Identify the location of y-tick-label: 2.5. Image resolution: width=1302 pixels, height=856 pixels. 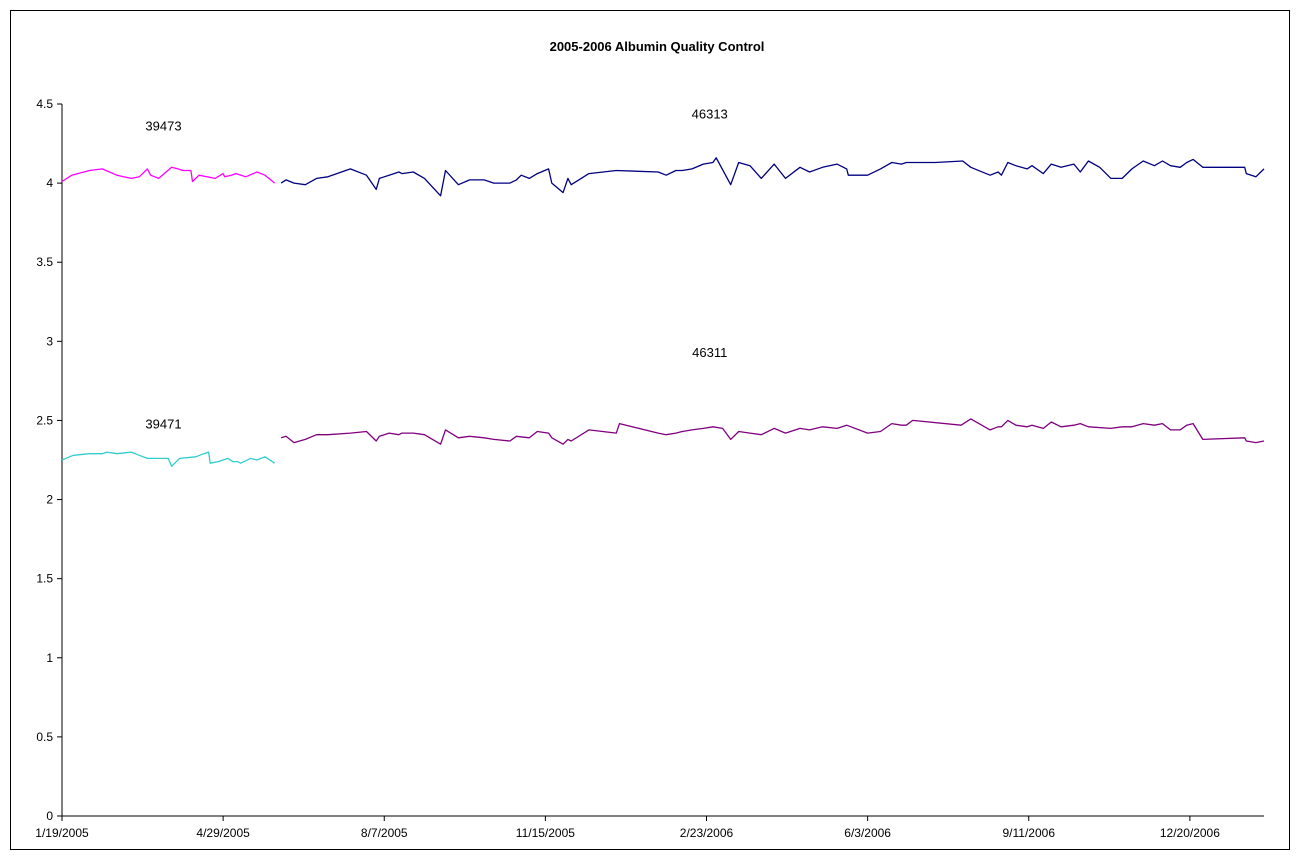
(44, 420).